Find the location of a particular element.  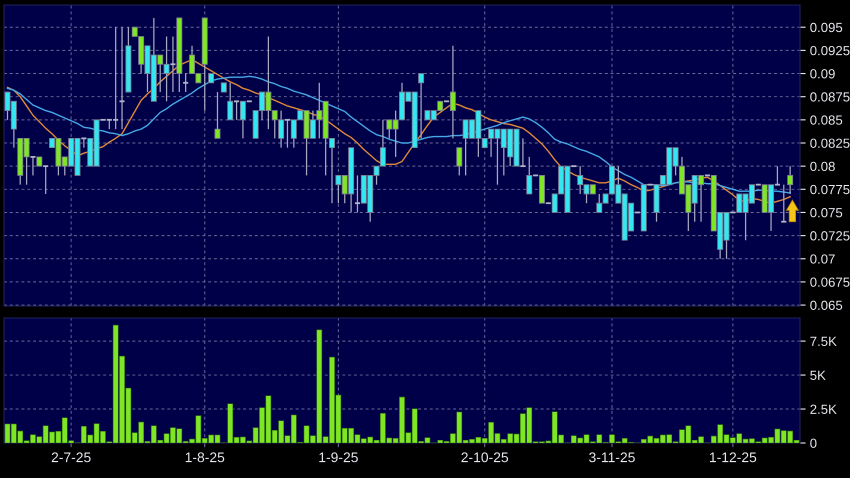

y-tick-label: 0.0875 is located at coordinates (830, 97).